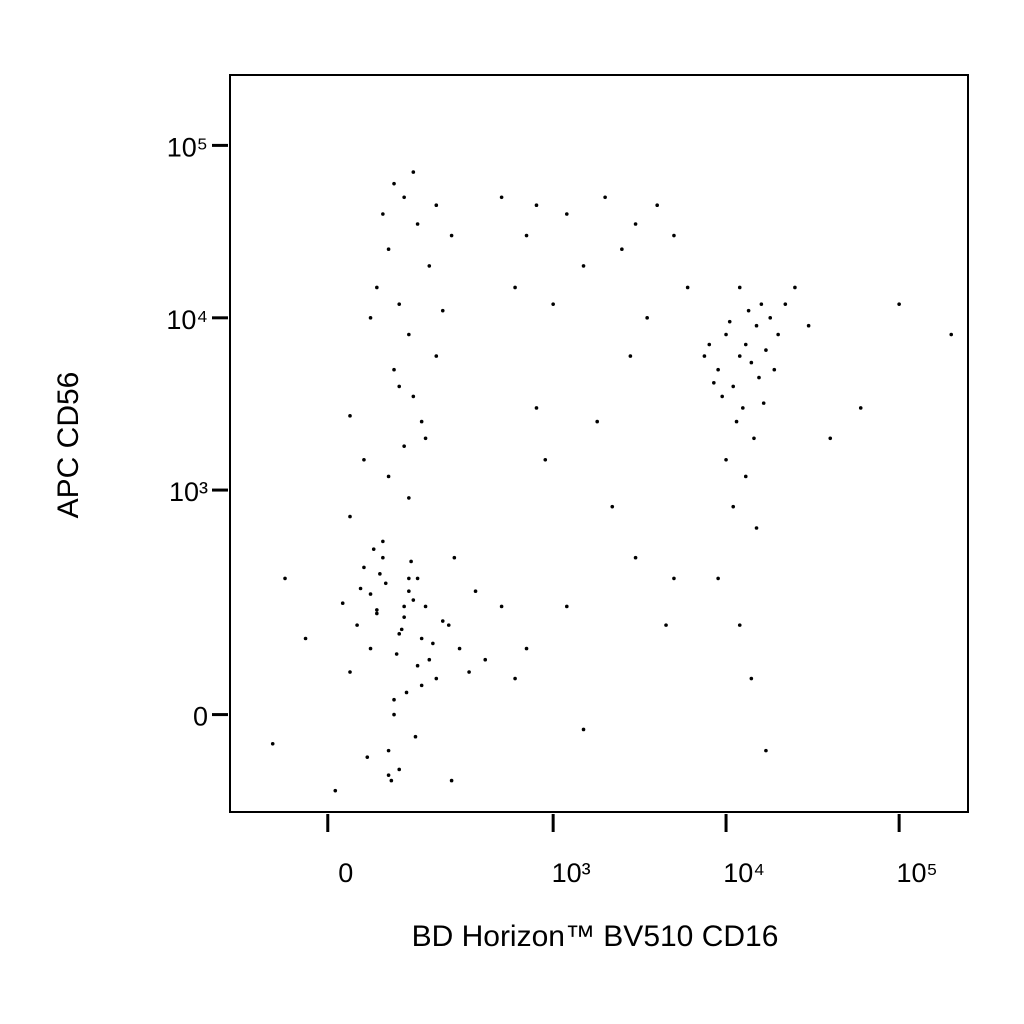  I want to click on x-tick-label: 10⁴, so click(744, 873).